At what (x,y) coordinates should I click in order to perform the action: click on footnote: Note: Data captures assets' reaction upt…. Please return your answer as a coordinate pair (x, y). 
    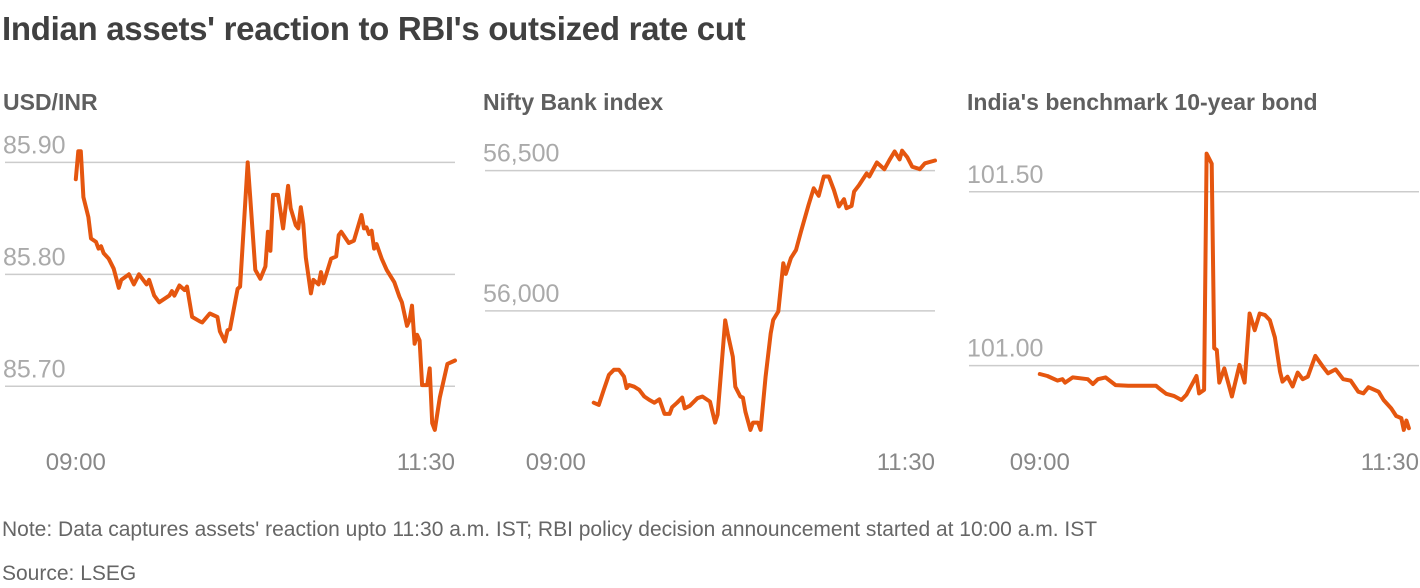
    Looking at the image, I should click on (550, 529).